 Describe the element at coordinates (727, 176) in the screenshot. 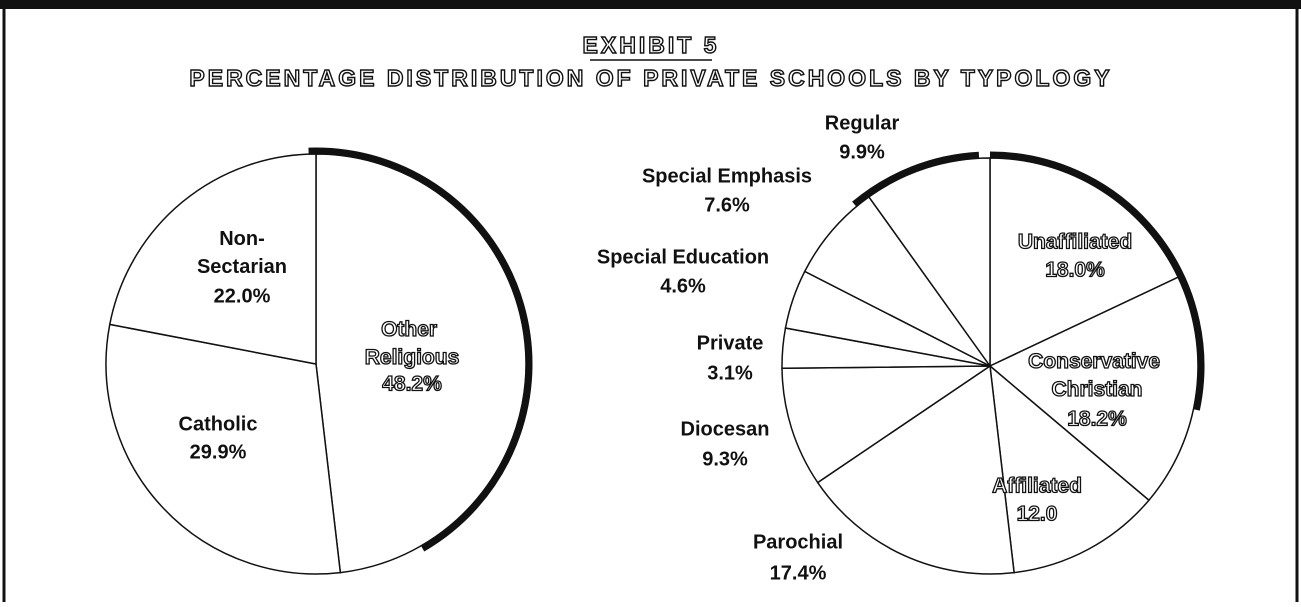

I see `slice-label: Special Emphasis` at that location.